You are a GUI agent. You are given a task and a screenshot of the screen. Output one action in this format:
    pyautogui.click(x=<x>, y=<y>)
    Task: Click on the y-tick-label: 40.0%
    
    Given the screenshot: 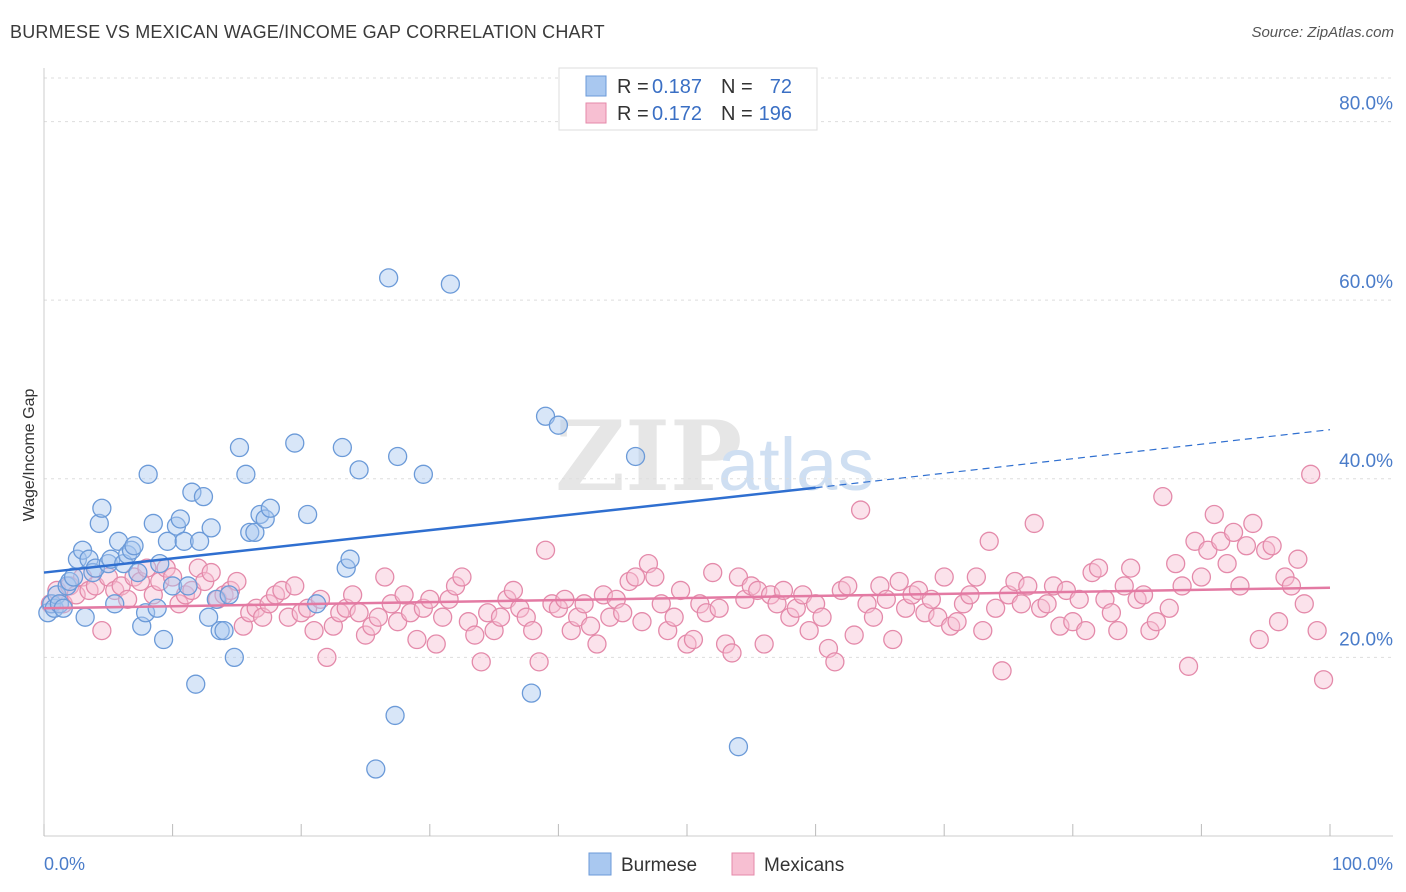 What is the action you would take?
    pyautogui.click(x=1366, y=461)
    